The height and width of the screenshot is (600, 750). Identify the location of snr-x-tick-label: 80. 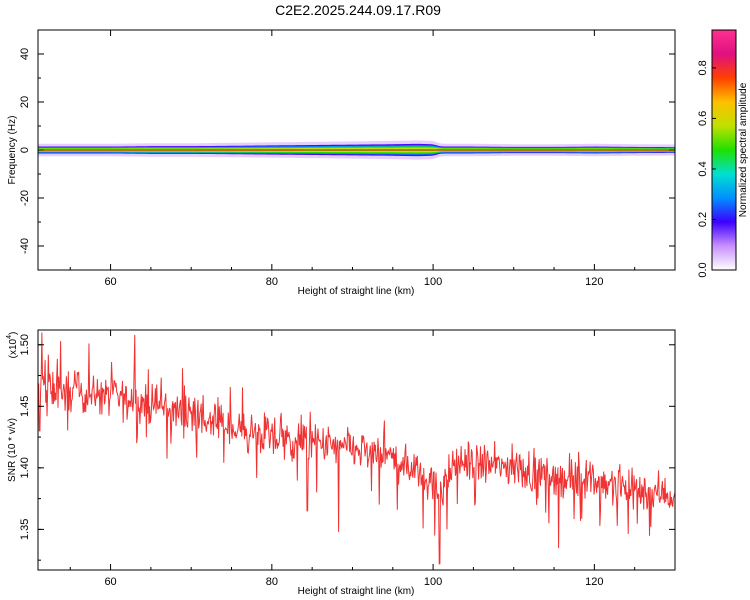
(272, 582).